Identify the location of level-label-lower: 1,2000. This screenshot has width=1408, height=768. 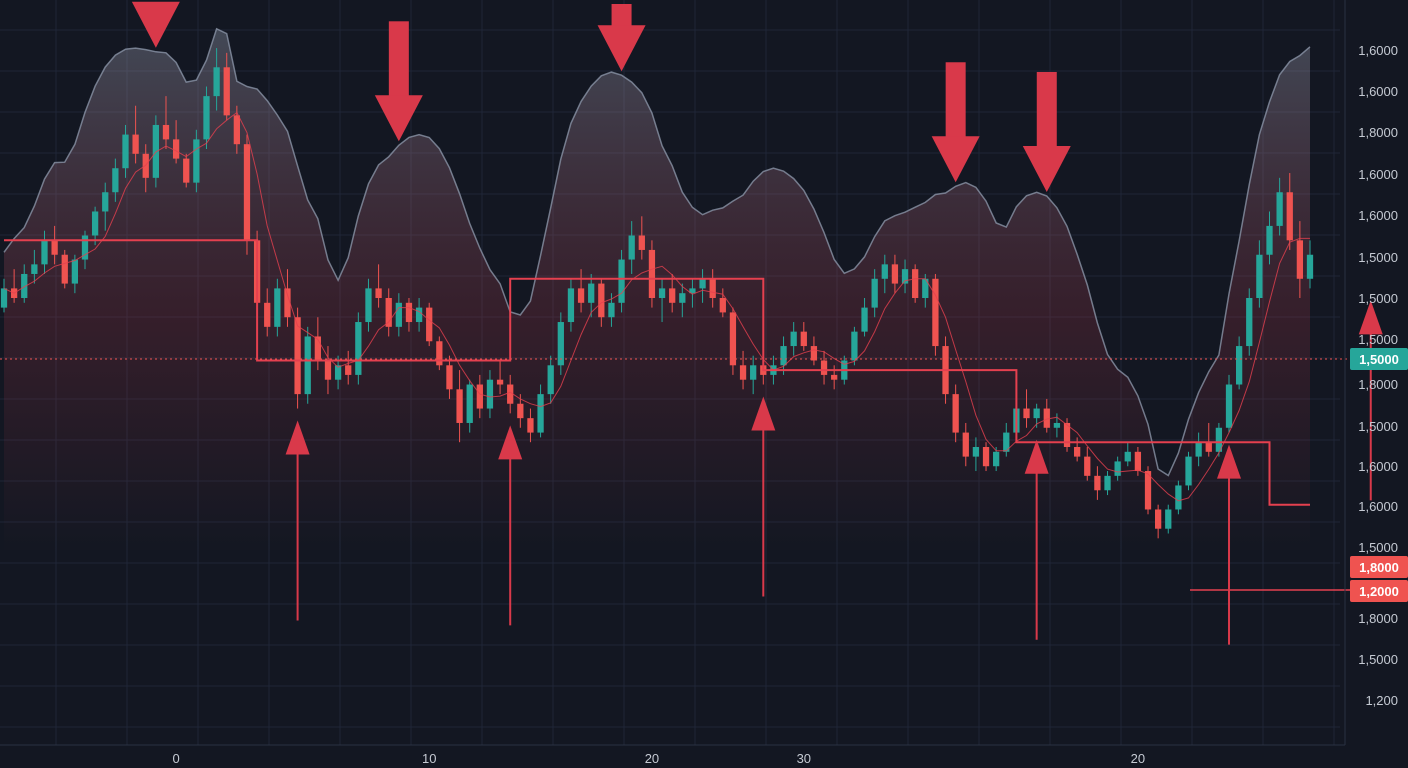
(1379, 591).